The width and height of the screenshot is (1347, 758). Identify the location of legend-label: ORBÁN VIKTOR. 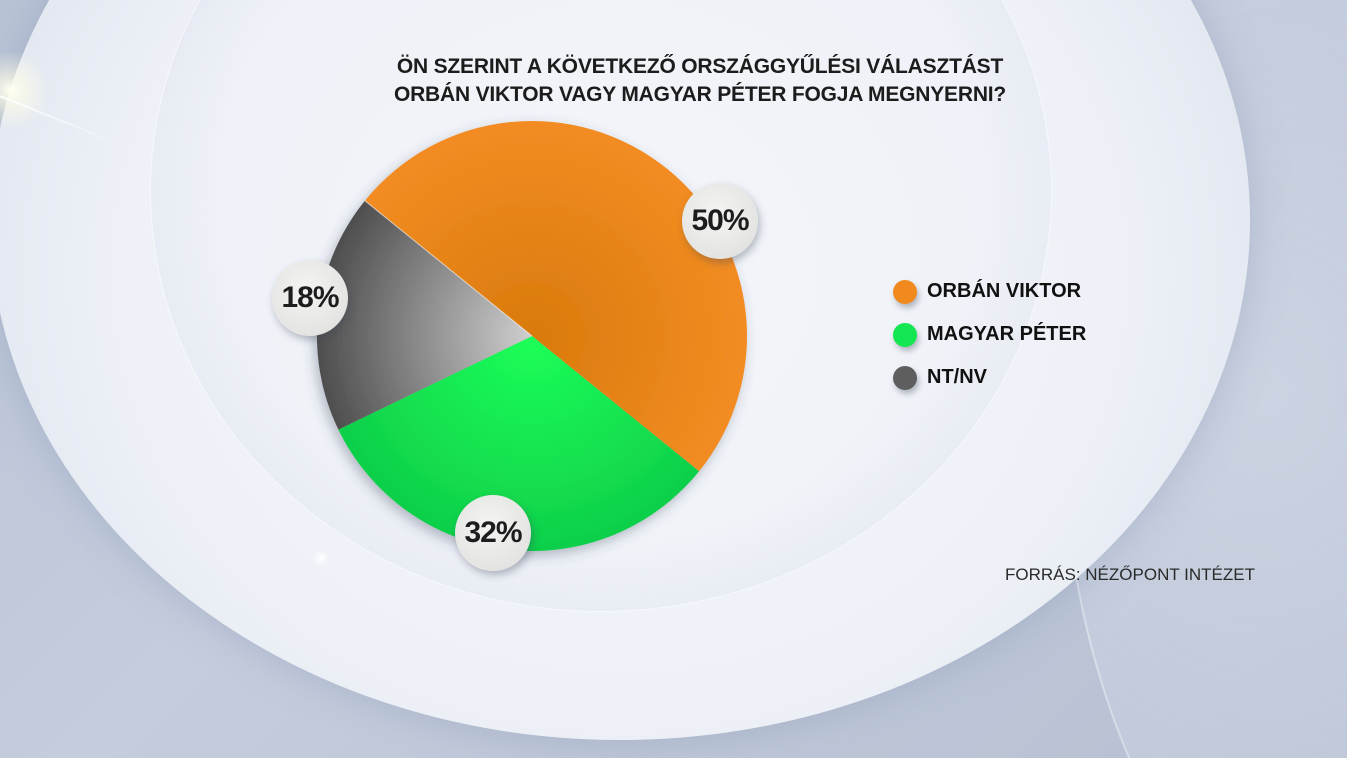
(1004, 291).